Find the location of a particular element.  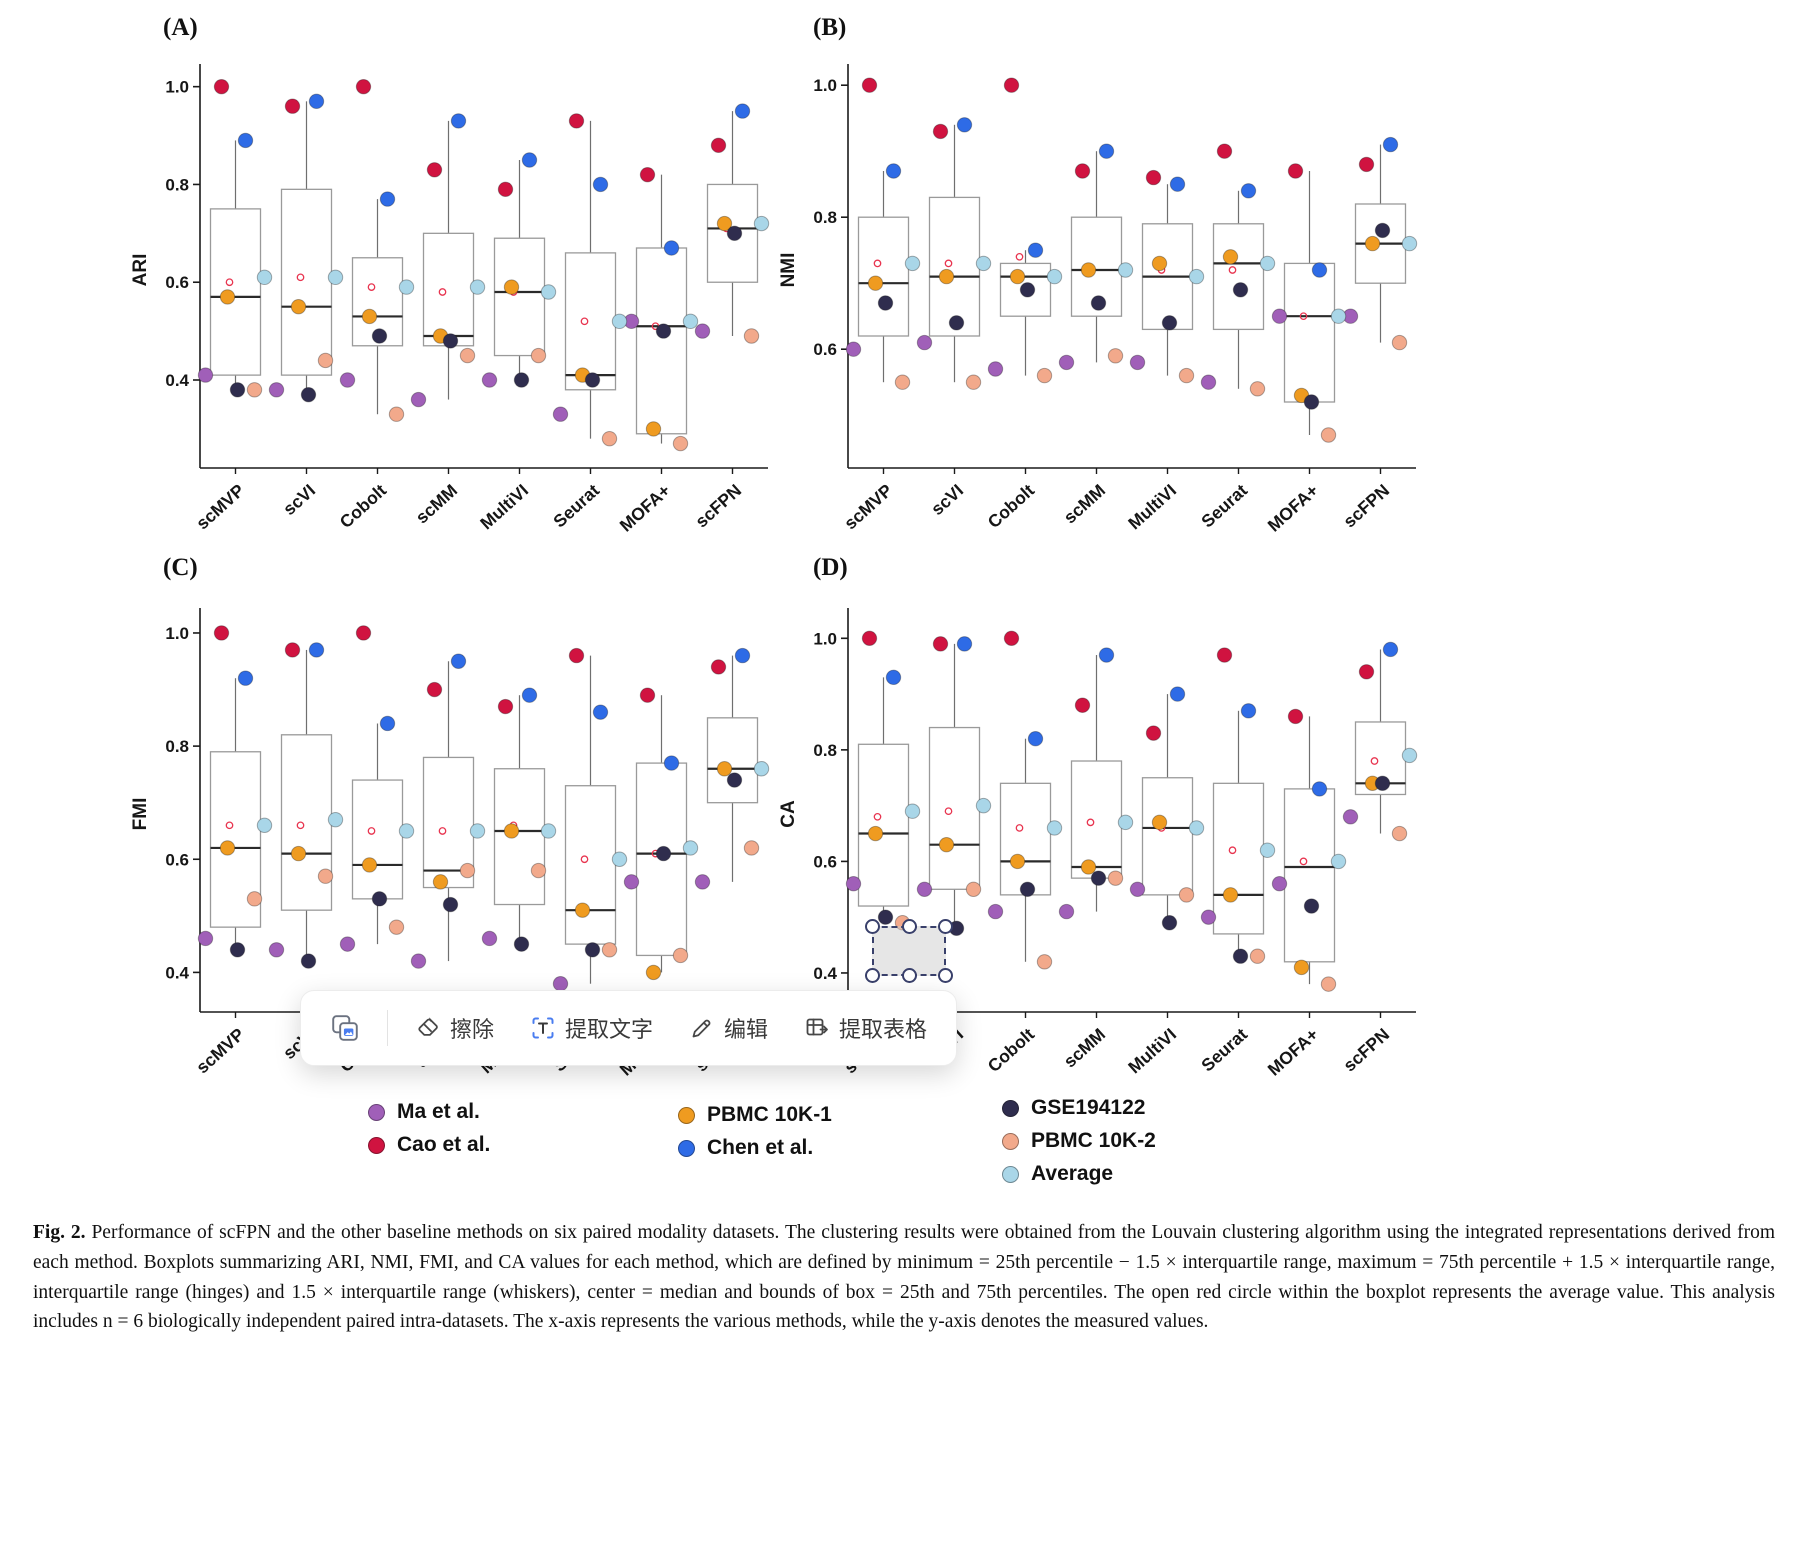

box-MOFA+ is located at coordinates (661, 341).